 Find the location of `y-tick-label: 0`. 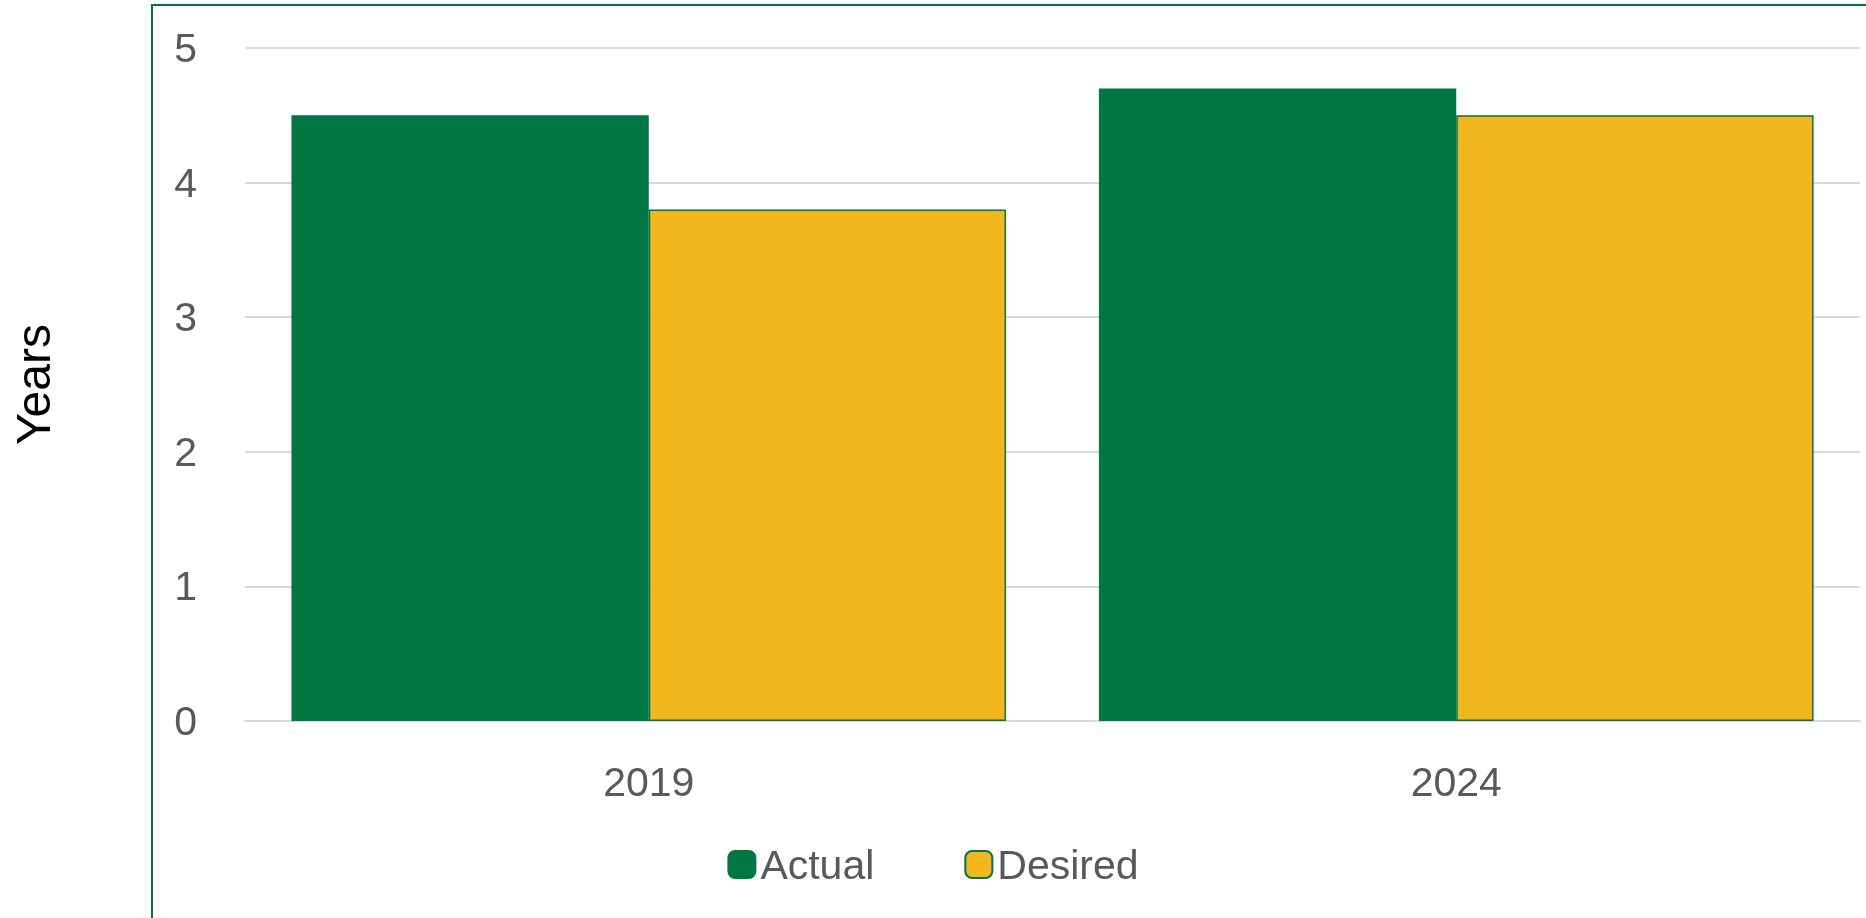

y-tick-label: 0 is located at coordinates (185, 721).